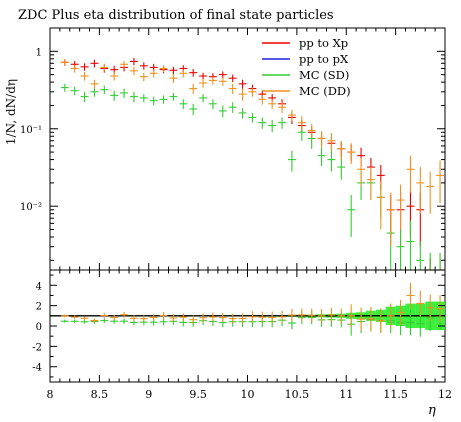 This screenshot has width=461, height=422. Describe the element at coordinates (252, 307) in the screenshot. I see `ratio-mc-dd-` at that location.